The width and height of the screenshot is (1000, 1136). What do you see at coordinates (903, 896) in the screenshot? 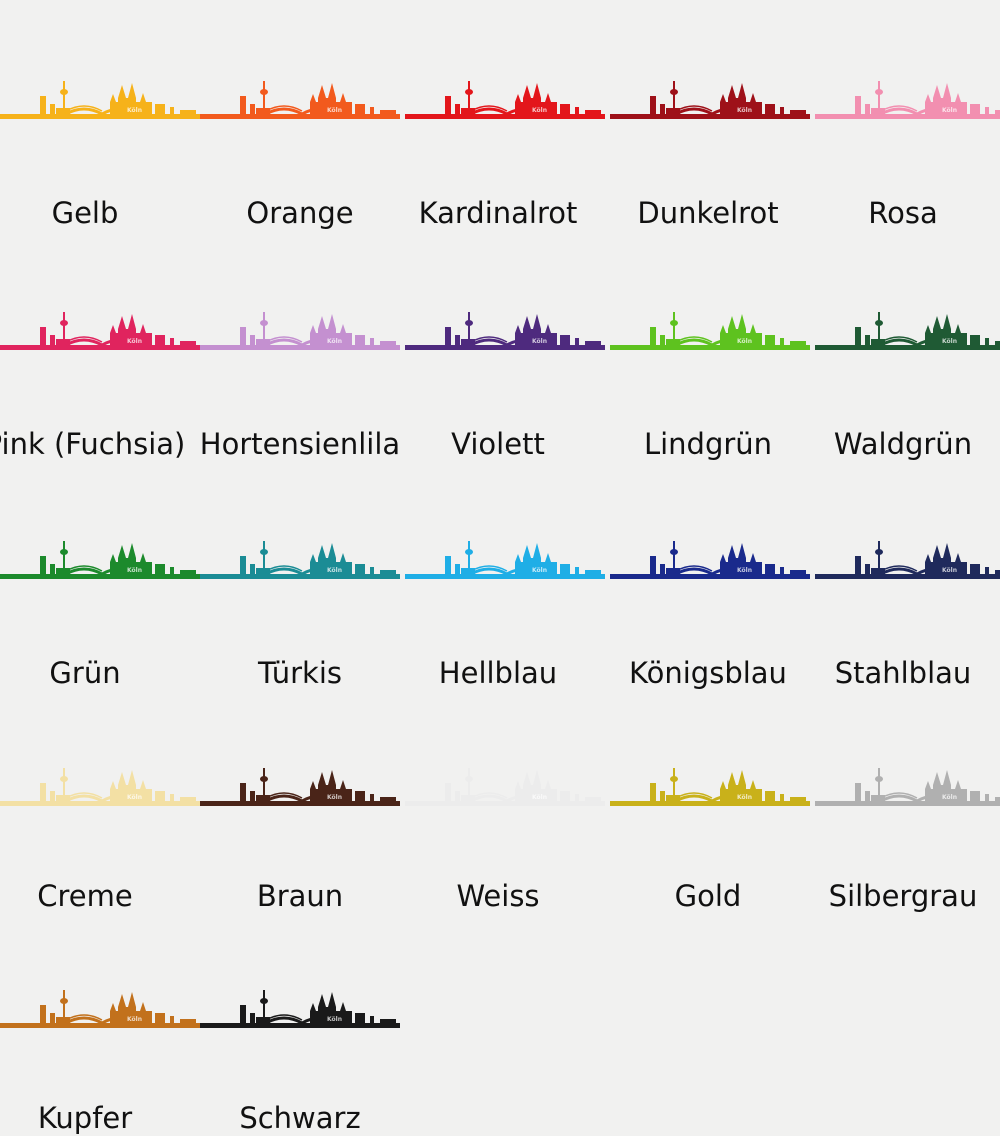
I see `color-label: Silbergrau` at bounding box center [903, 896].